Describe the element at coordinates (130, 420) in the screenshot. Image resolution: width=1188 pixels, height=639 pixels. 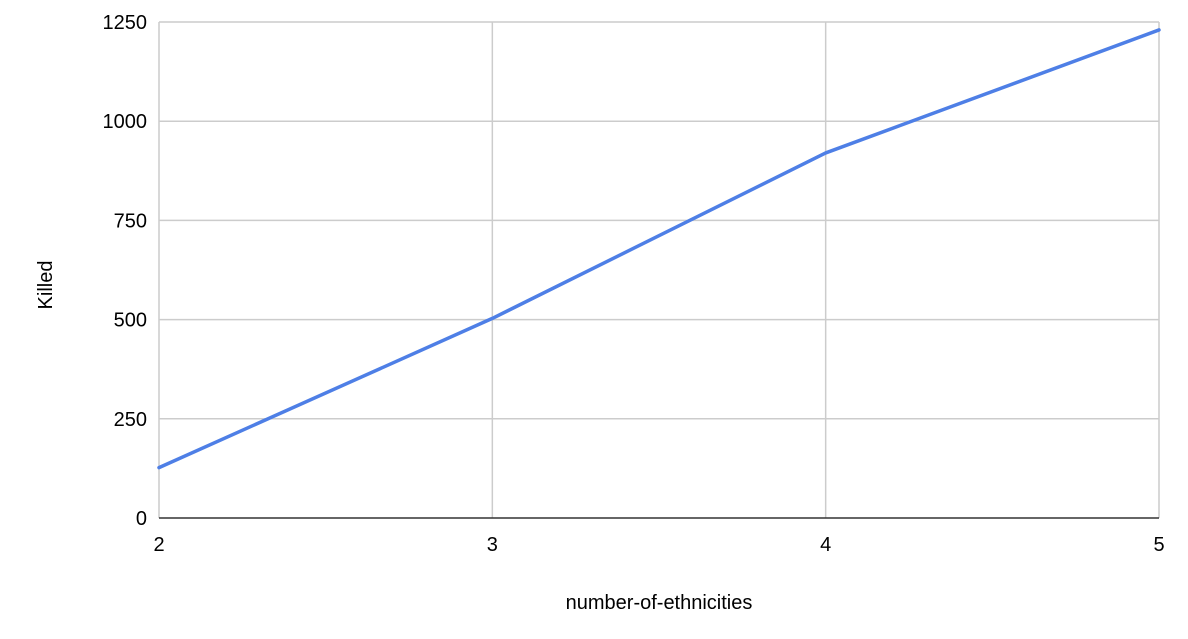
I see `y-tick-label: 250` at that location.